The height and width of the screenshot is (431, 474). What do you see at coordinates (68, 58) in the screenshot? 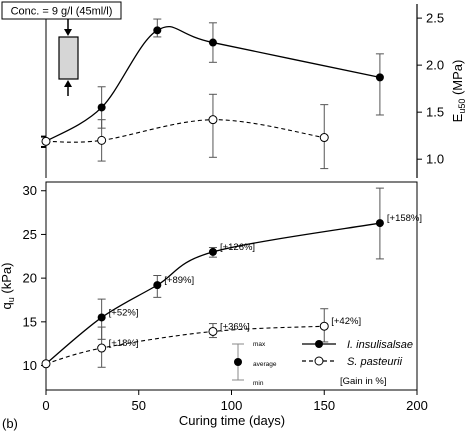
I see `specimen-icon` at bounding box center [68, 58].